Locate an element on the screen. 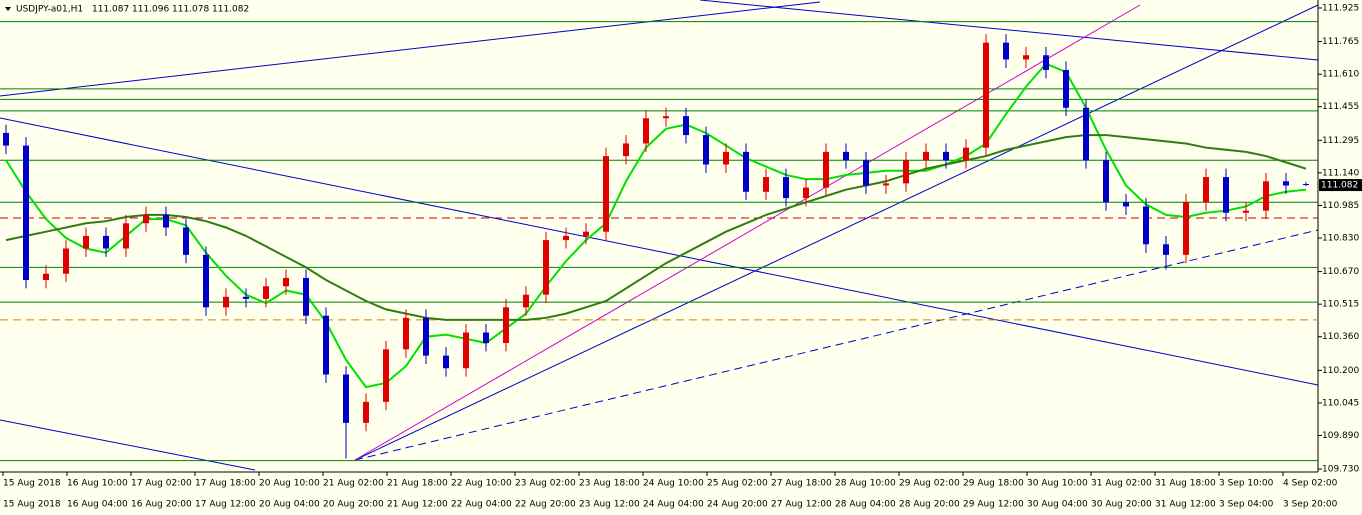 The image size is (1362, 515). y-tick-label: 109.890 is located at coordinates (1340, 436).